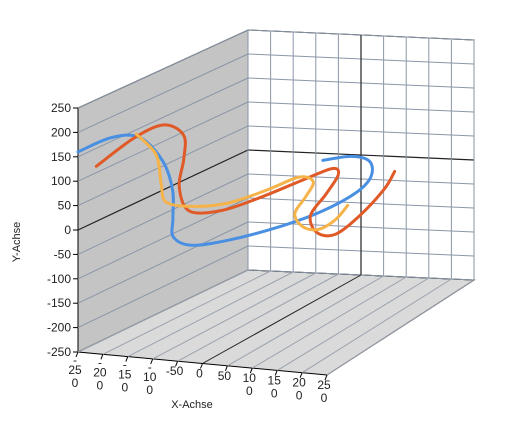 This screenshot has height=428, width=511. I want to click on y-tick-label: -150, so click(59, 303).